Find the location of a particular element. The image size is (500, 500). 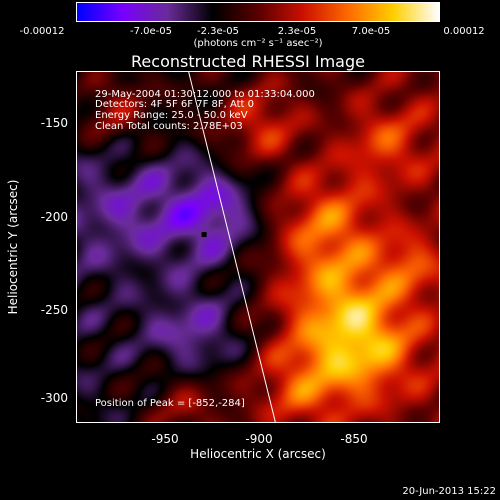

info-energy-range: Energy Range: 25.0 - 50.0 keV is located at coordinates (171, 115).